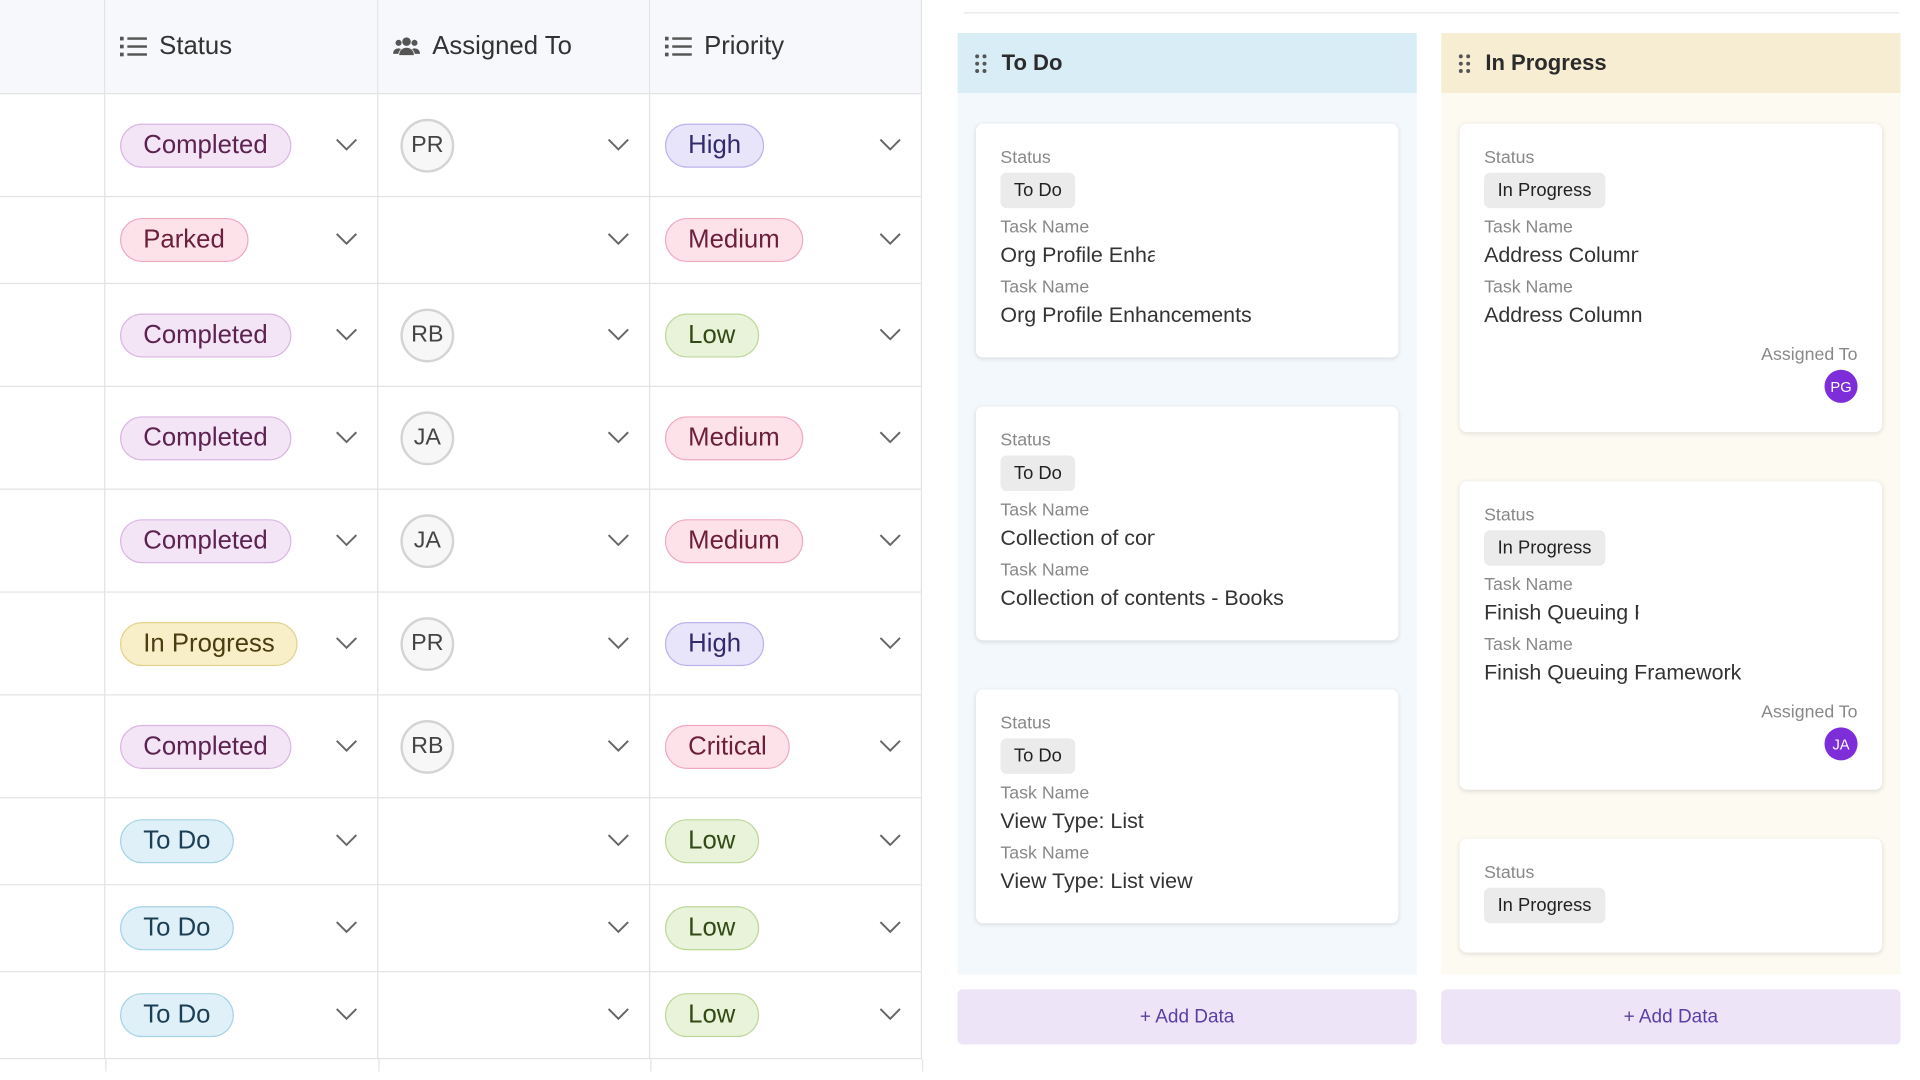  Describe the element at coordinates (177, 928) in the screenshot. I see `tag-pill: To Do` at that location.